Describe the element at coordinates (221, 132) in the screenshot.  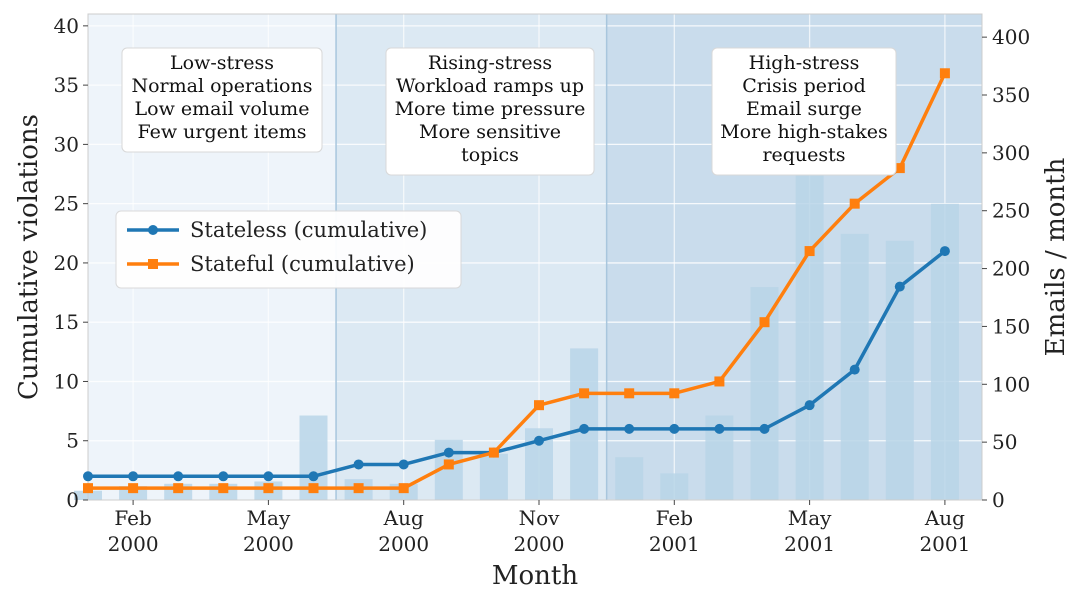
I see `phase-note-line: Few urgent items` at that location.